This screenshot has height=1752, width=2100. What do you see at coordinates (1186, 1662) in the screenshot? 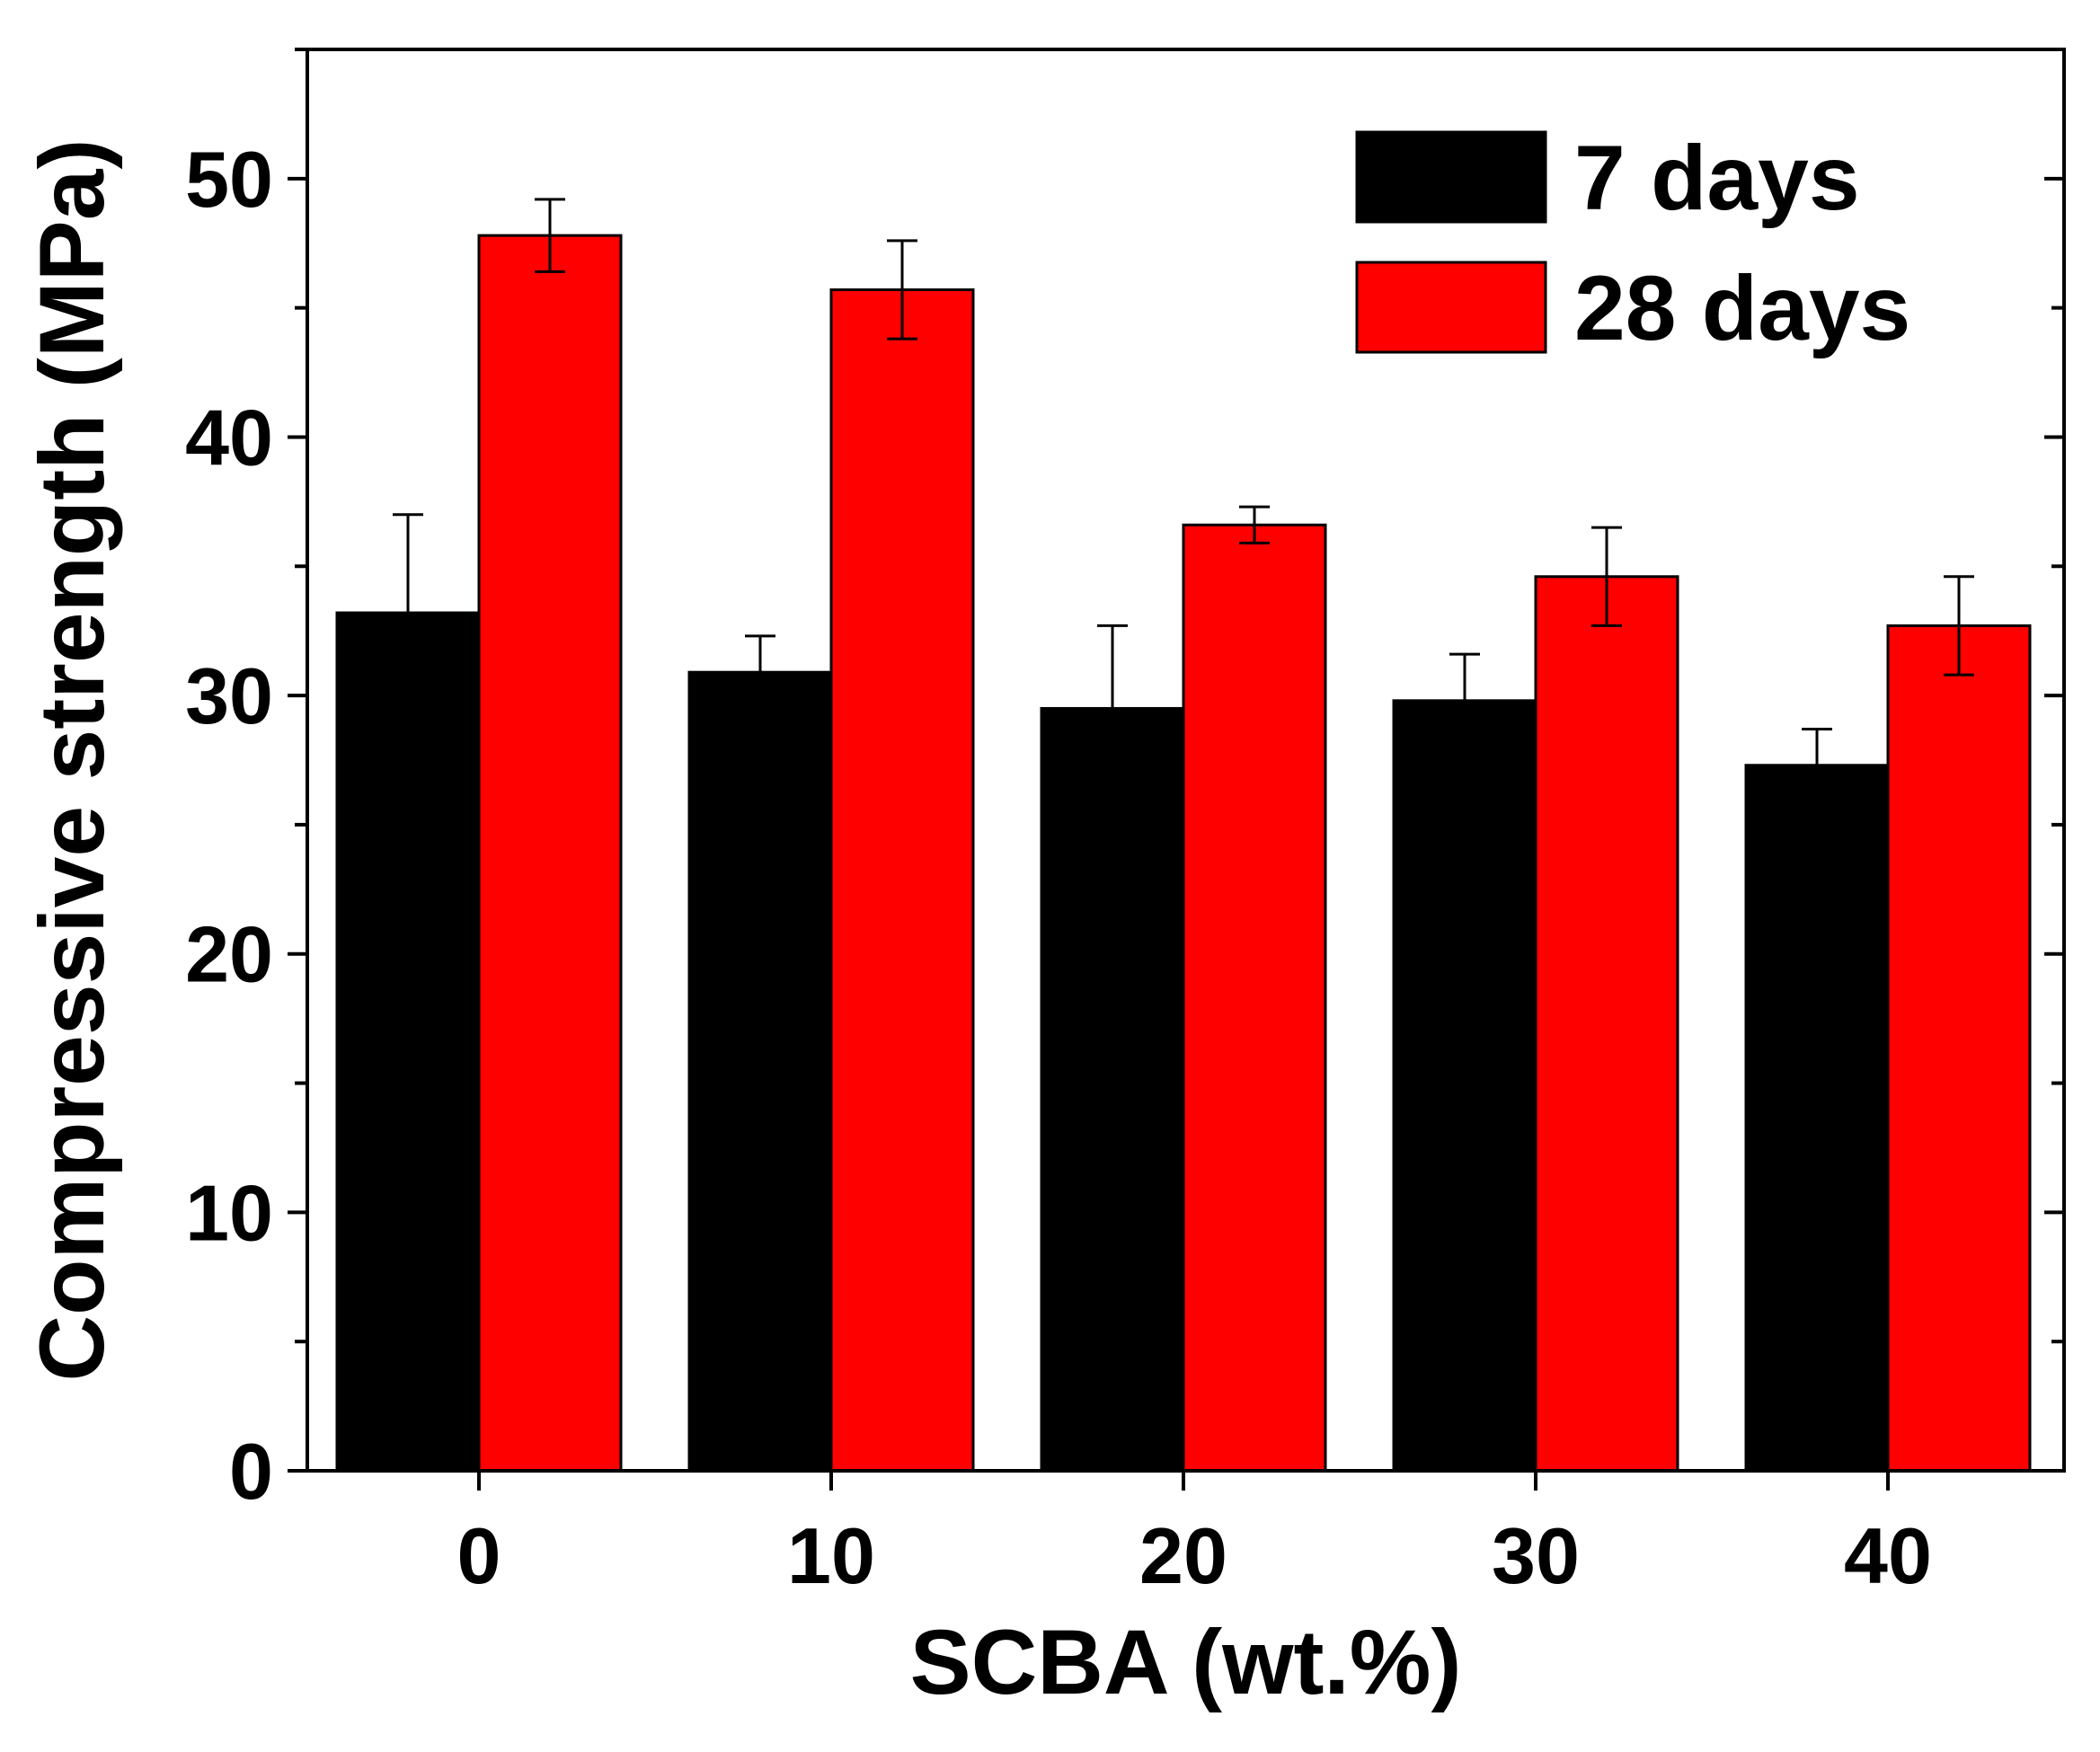
I see `x-axis-title: SCBA (wt.%)` at bounding box center [1186, 1662].